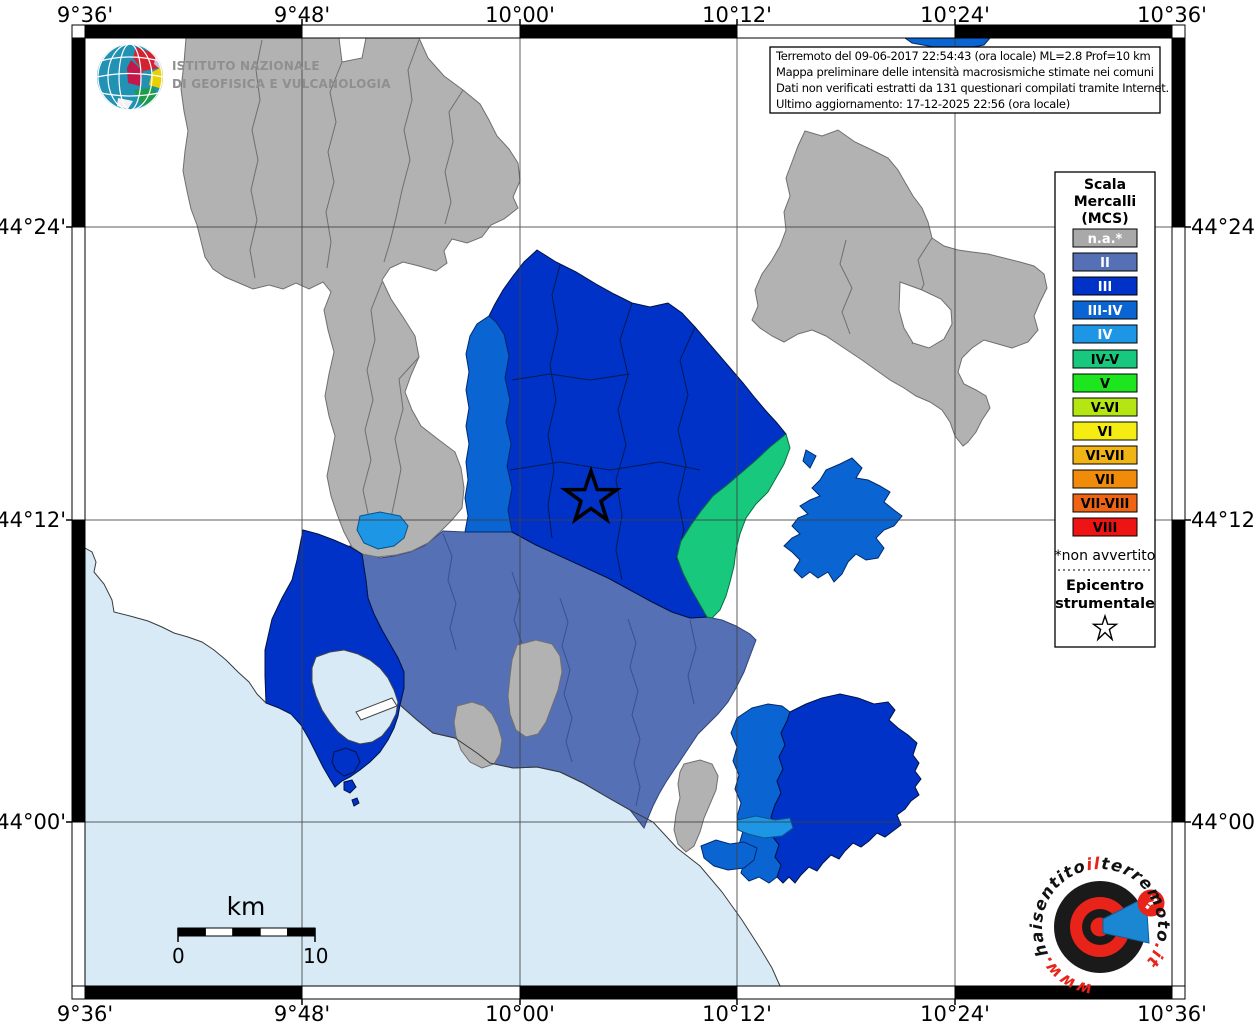  Describe the element at coordinates (355, 802) in the screenshot. I see `island-tiny` at that location.